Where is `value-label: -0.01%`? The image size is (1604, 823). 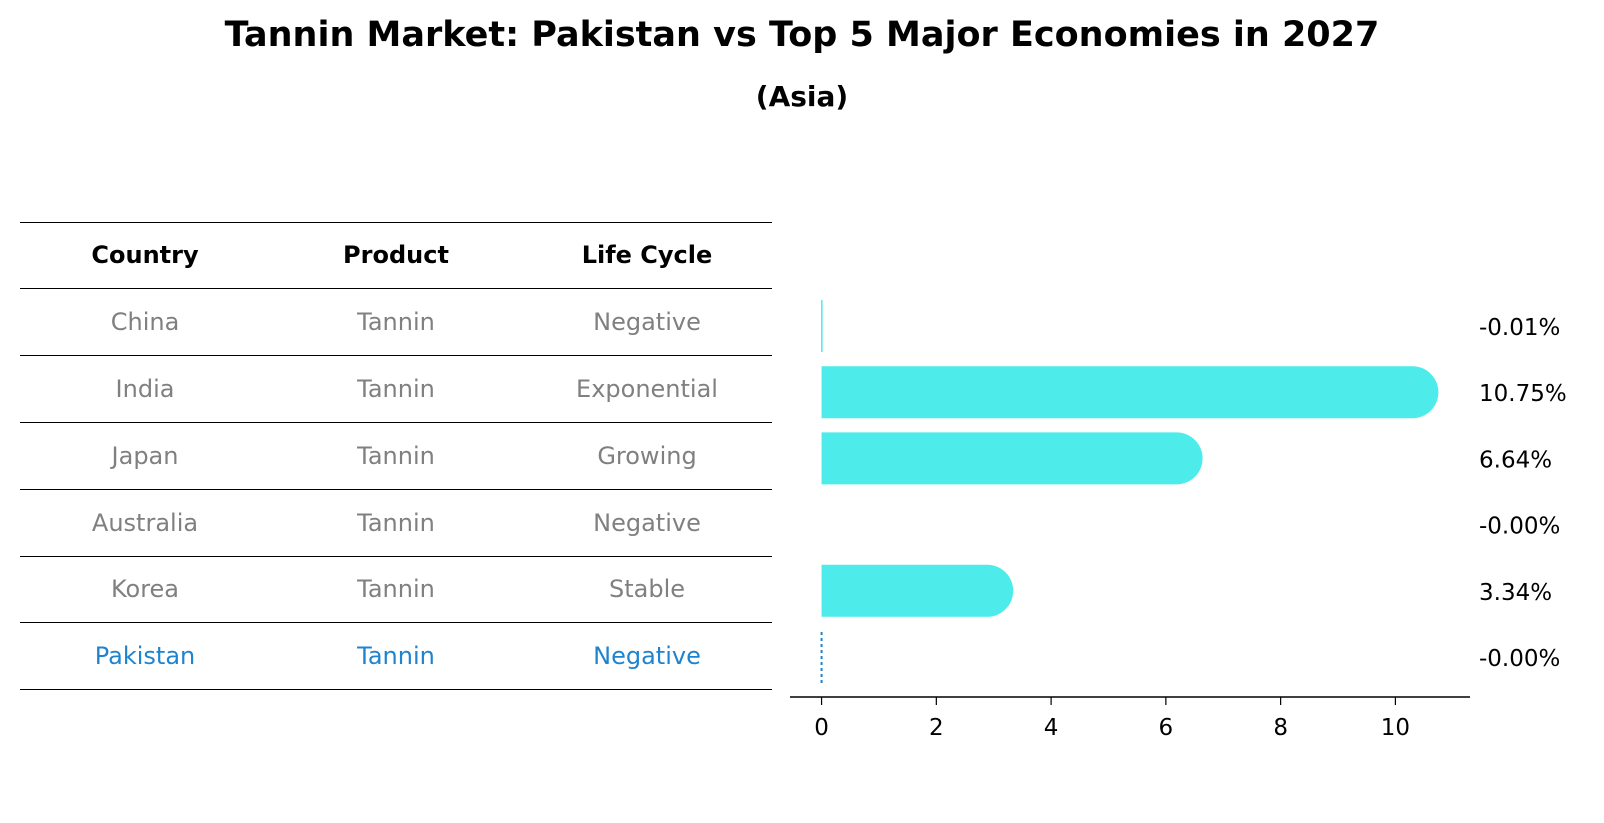 value-label: -0.01% is located at coordinates (1519, 328).